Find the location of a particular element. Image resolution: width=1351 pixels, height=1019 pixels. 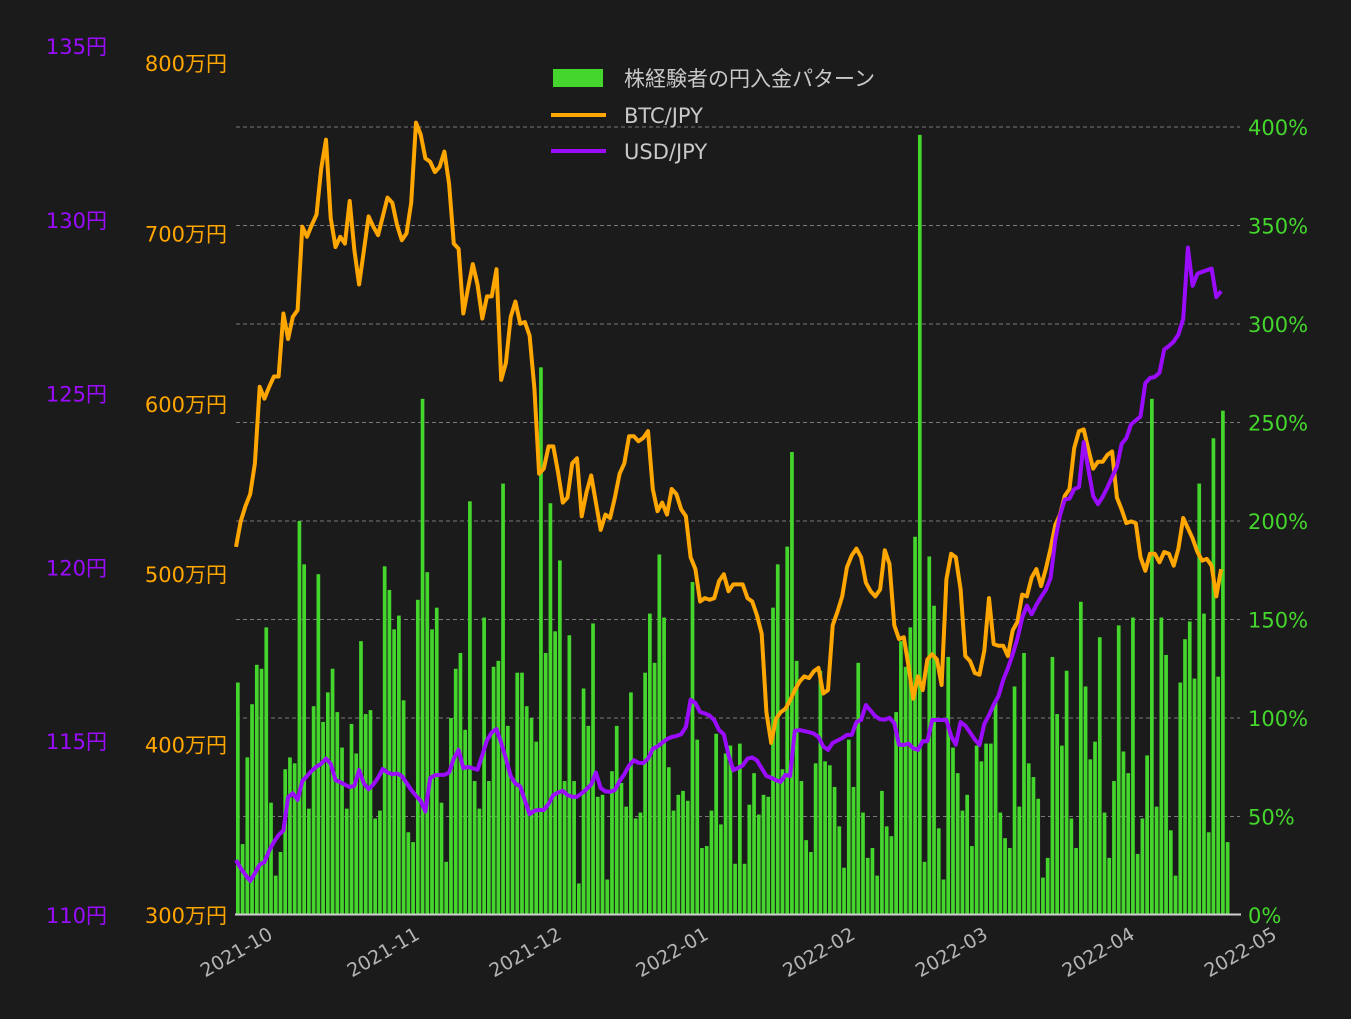

btc-tick-label: 600万円 is located at coordinates (186, 405).